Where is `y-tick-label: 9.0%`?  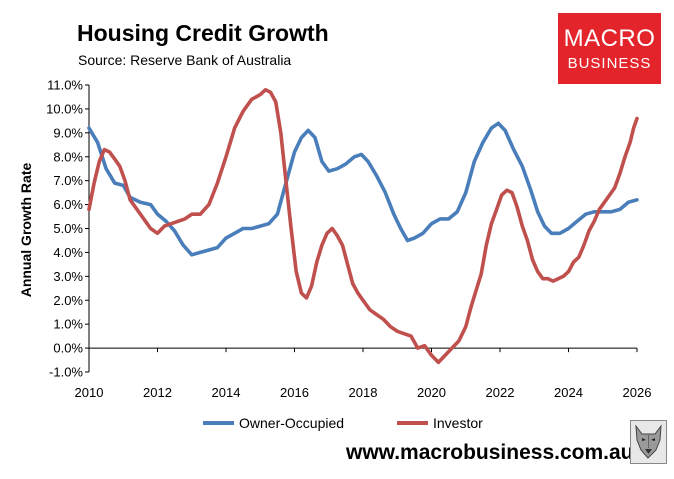
y-tick-label: 9.0% is located at coordinates (68, 132).